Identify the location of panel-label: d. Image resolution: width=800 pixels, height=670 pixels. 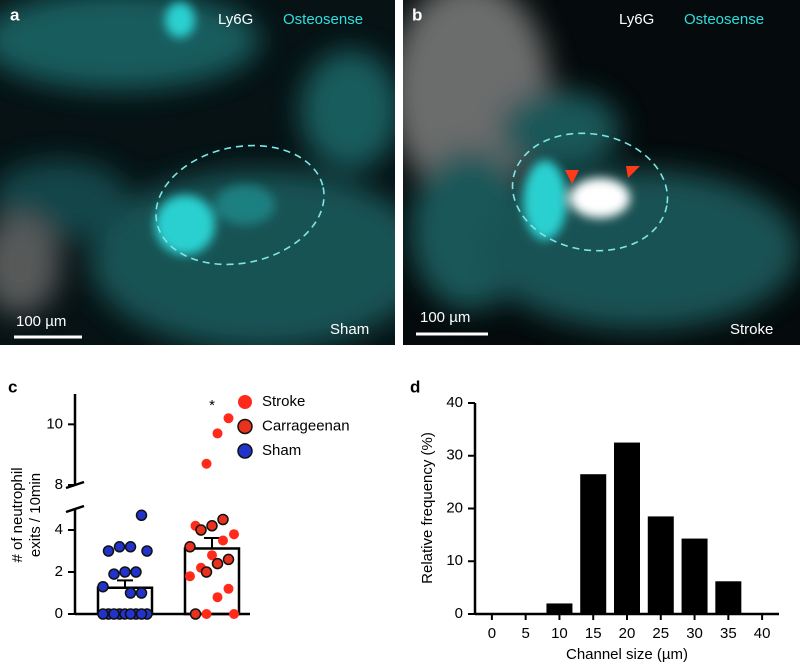
(415, 386).